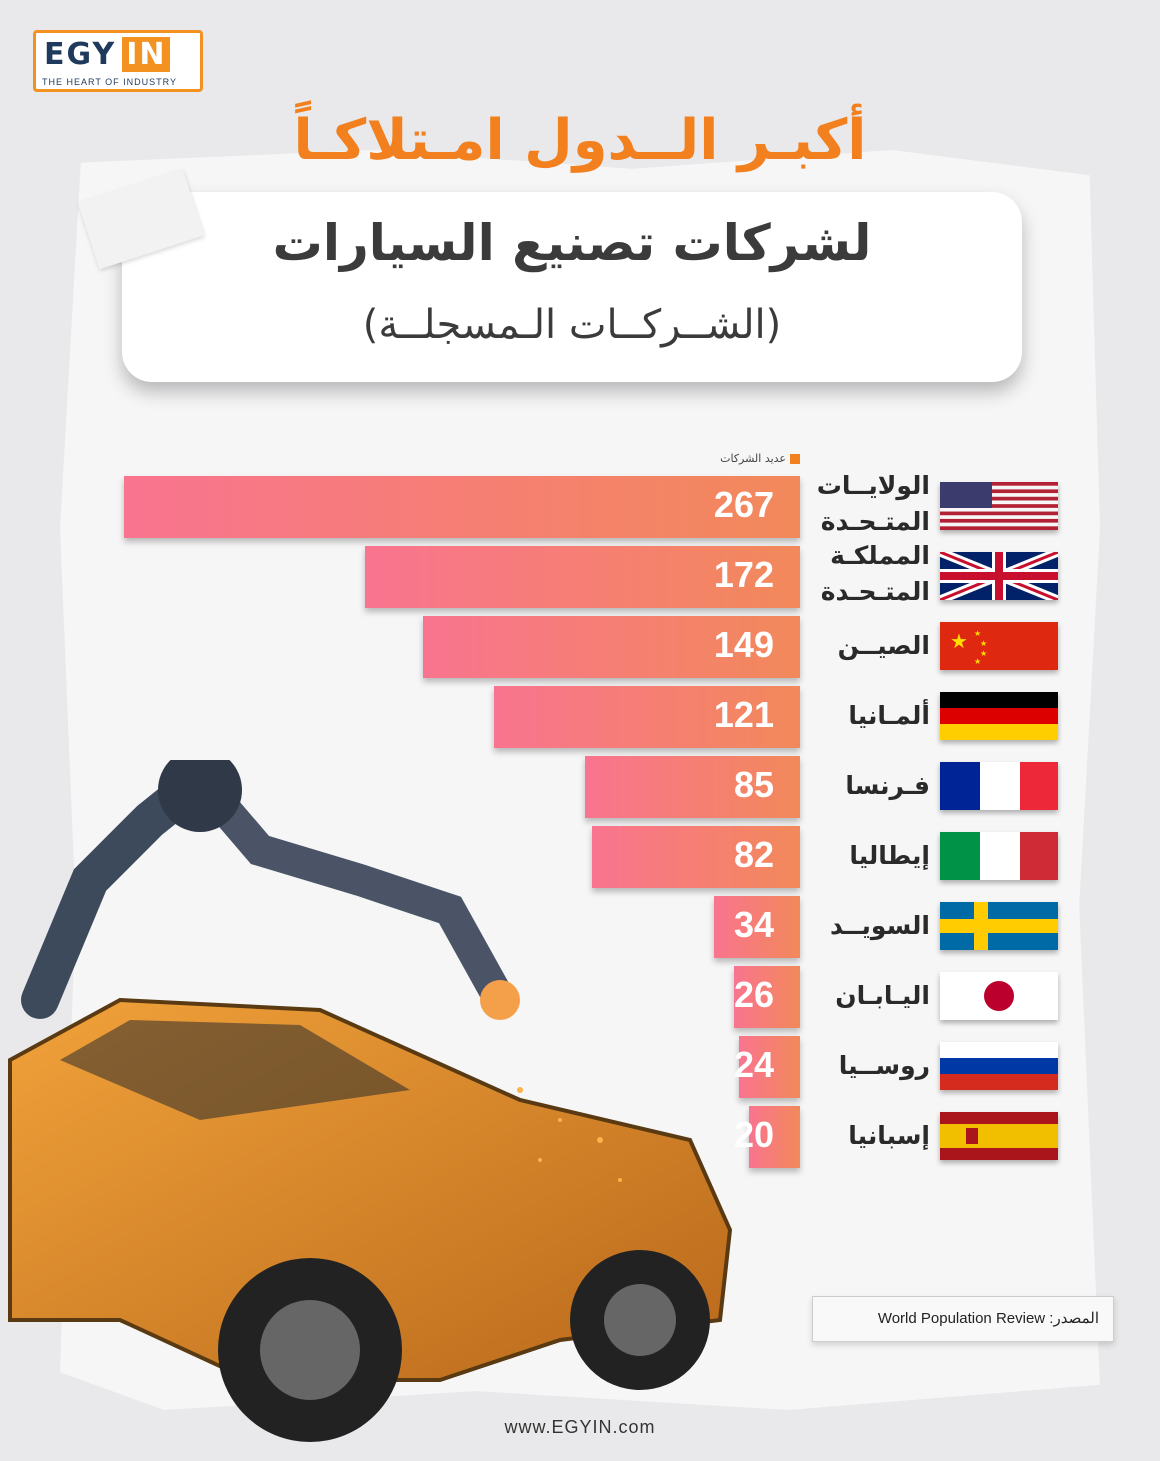 This screenshot has width=1160, height=1461. I want to click on bar-value-label: 267, so click(743, 504).